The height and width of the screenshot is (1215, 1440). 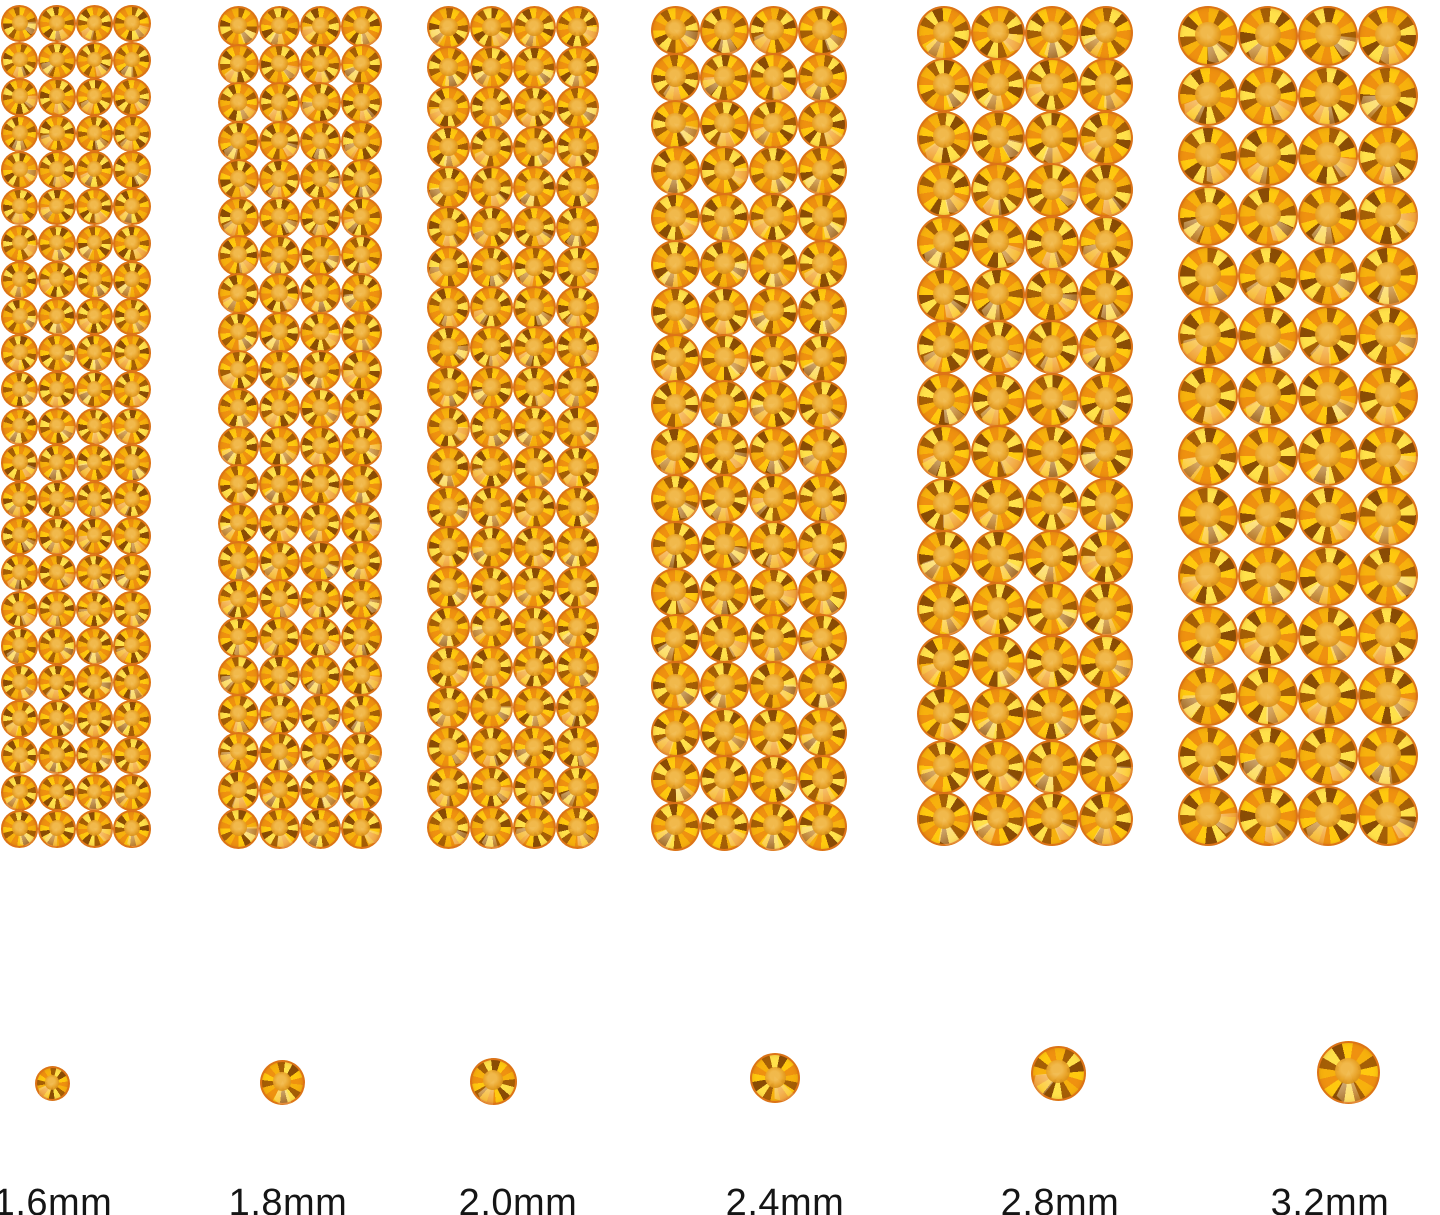 What do you see at coordinates (288, 1198) in the screenshot?
I see `size-label-1.8mm: 1.8mm` at bounding box center [288, 1198].